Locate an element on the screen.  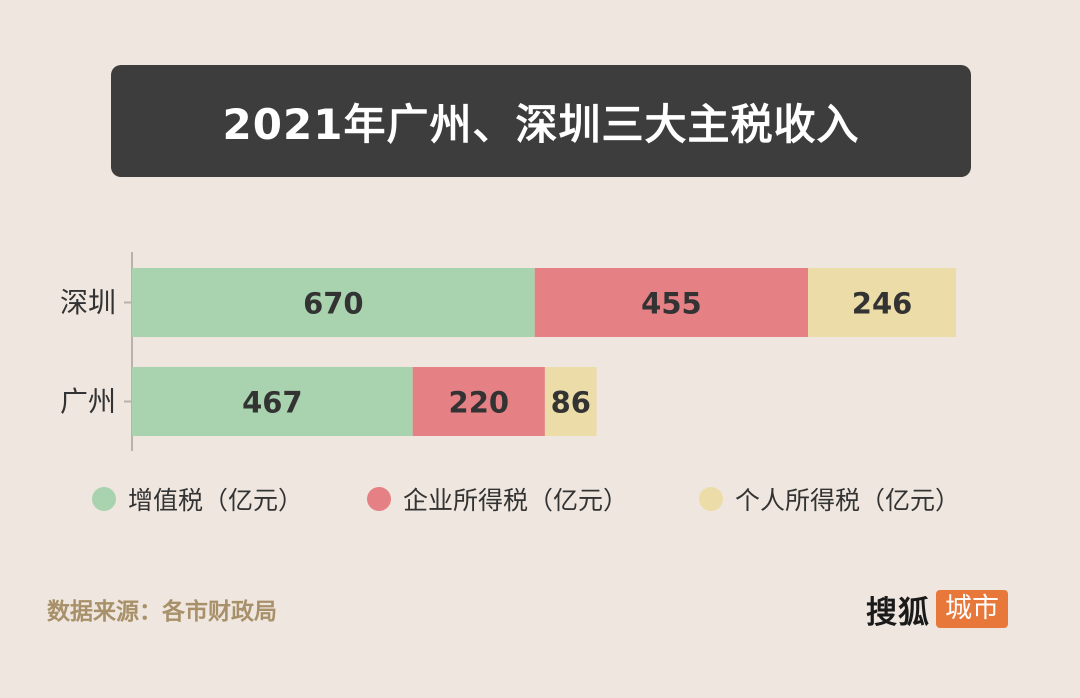
bar-shenzhen-personal-tax is located at coordinates (882, 302).